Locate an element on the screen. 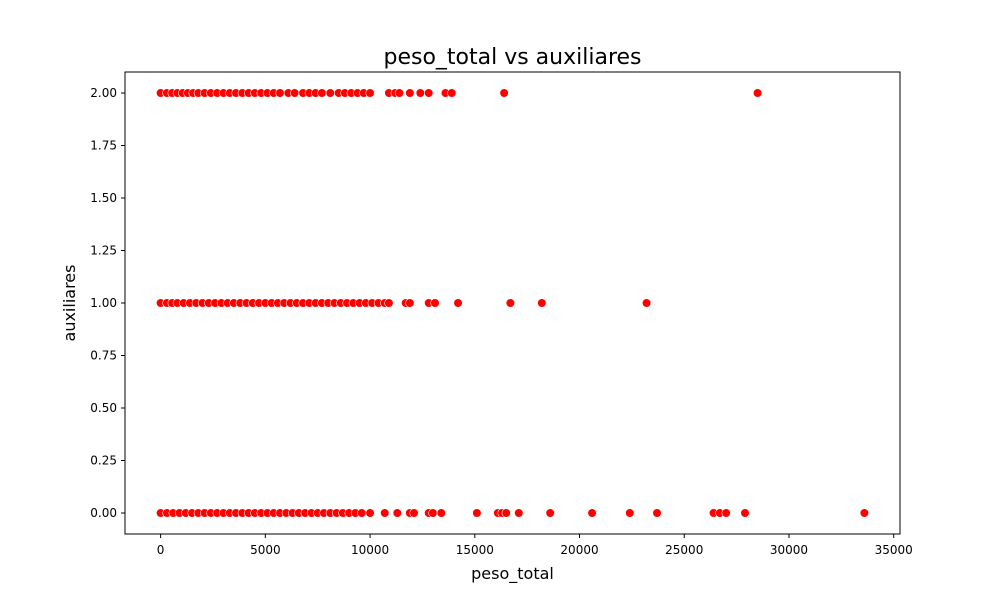 This screenshot has width=1000, height=600. x-axis-ticks: 0 5000 10000 15000 20000 25000 30000 35000 is located at coordinates (535, 545).